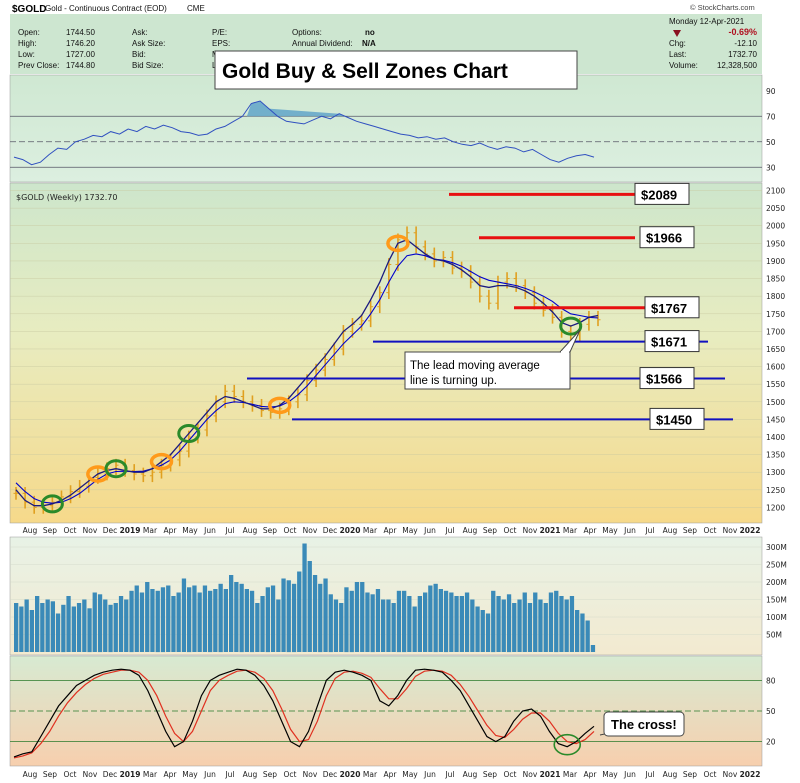 The width and height of the screenshot is (800, 783). What do you see at coordinates (307, 32) in the screenshot?
I see `field-options-label: Options:` at bounding box center [307, 32].